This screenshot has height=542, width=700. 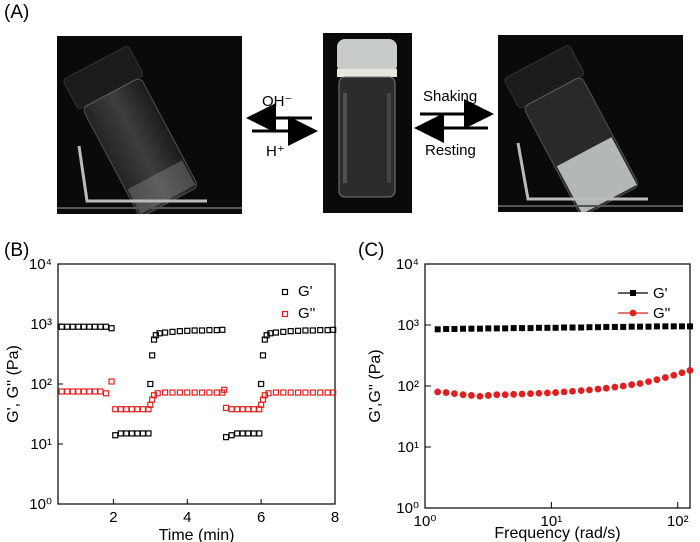 I want to click on photo-vial-gel-tilted, so click(x=590, y=123).